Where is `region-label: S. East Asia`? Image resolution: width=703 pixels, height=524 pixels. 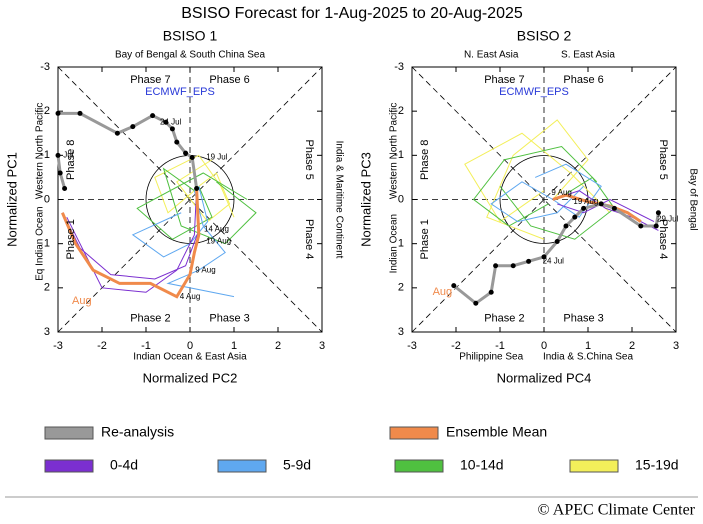
region-label: S. East Asia is located at coordinates (588, 55).